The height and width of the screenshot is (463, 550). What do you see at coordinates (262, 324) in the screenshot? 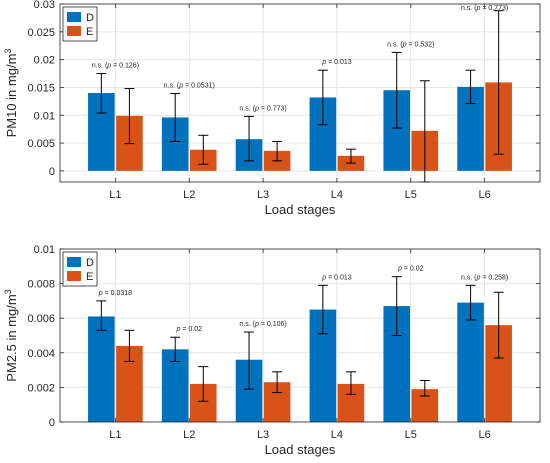
I see `p-value-annotation: n.s. (p = 0.106)` at bounding box center [262, 324].